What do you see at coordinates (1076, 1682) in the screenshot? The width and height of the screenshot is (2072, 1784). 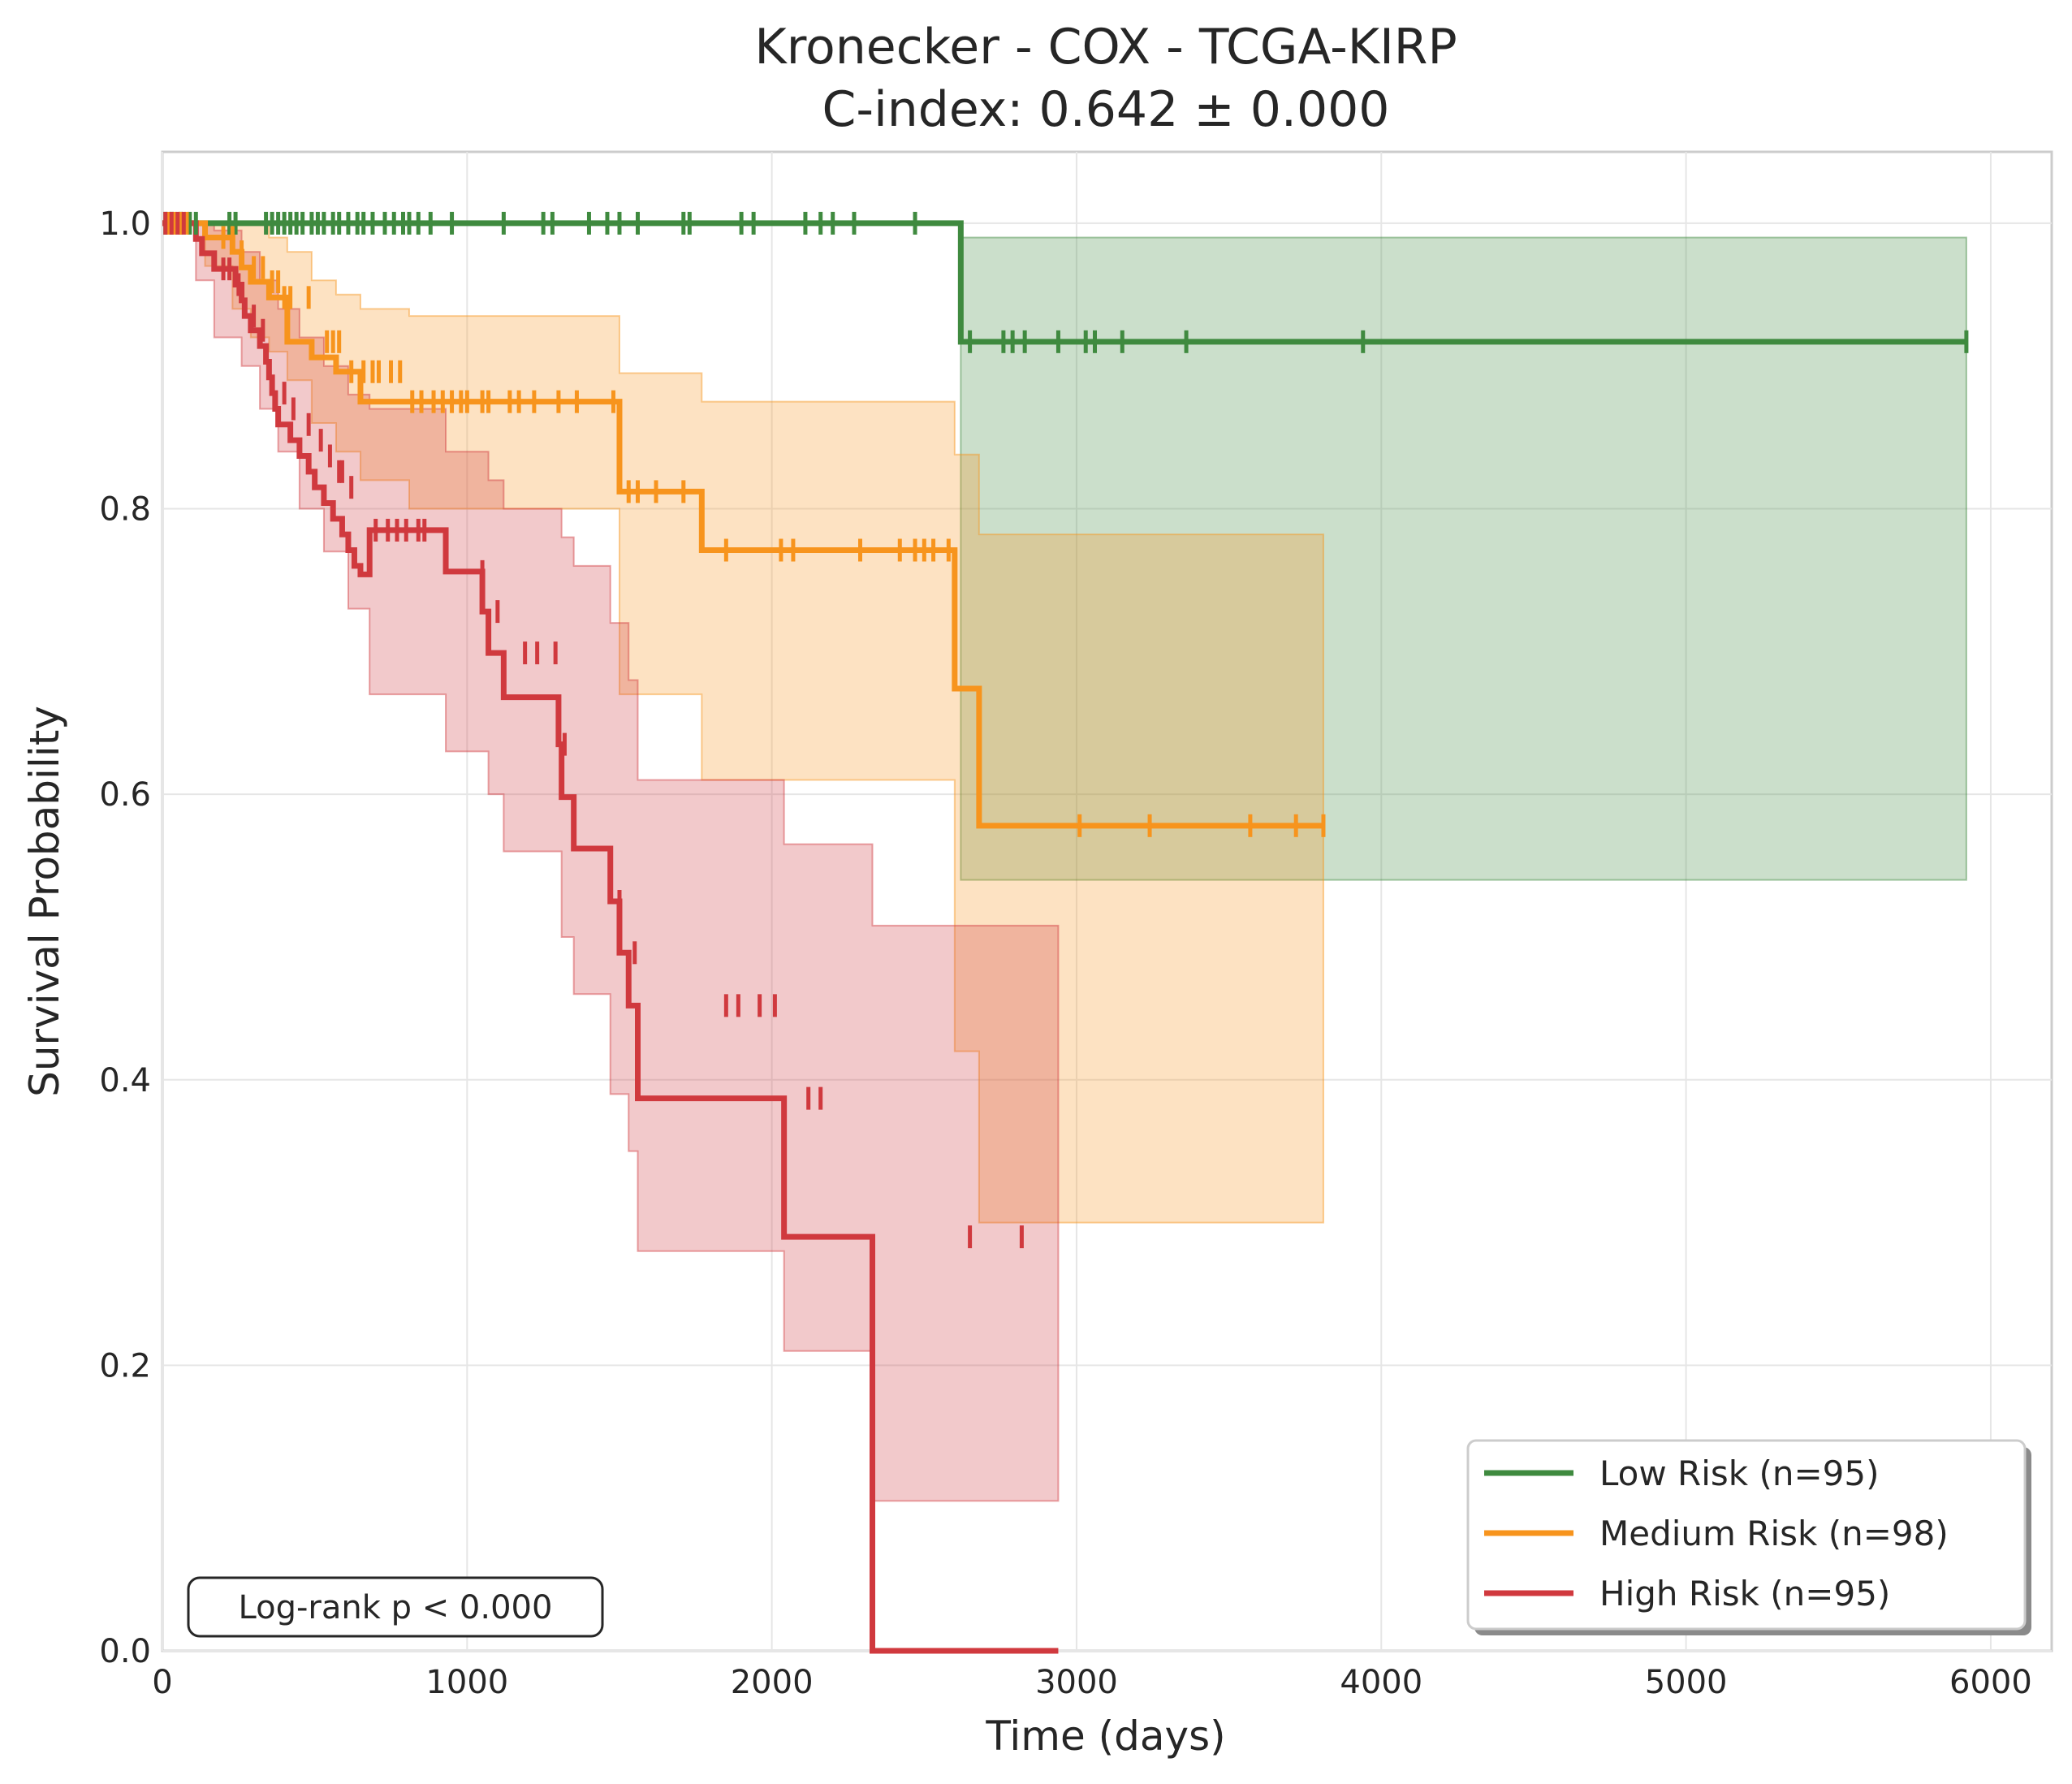 I see `x-tick-label: 3000` at bounding box center [1076, 1682].